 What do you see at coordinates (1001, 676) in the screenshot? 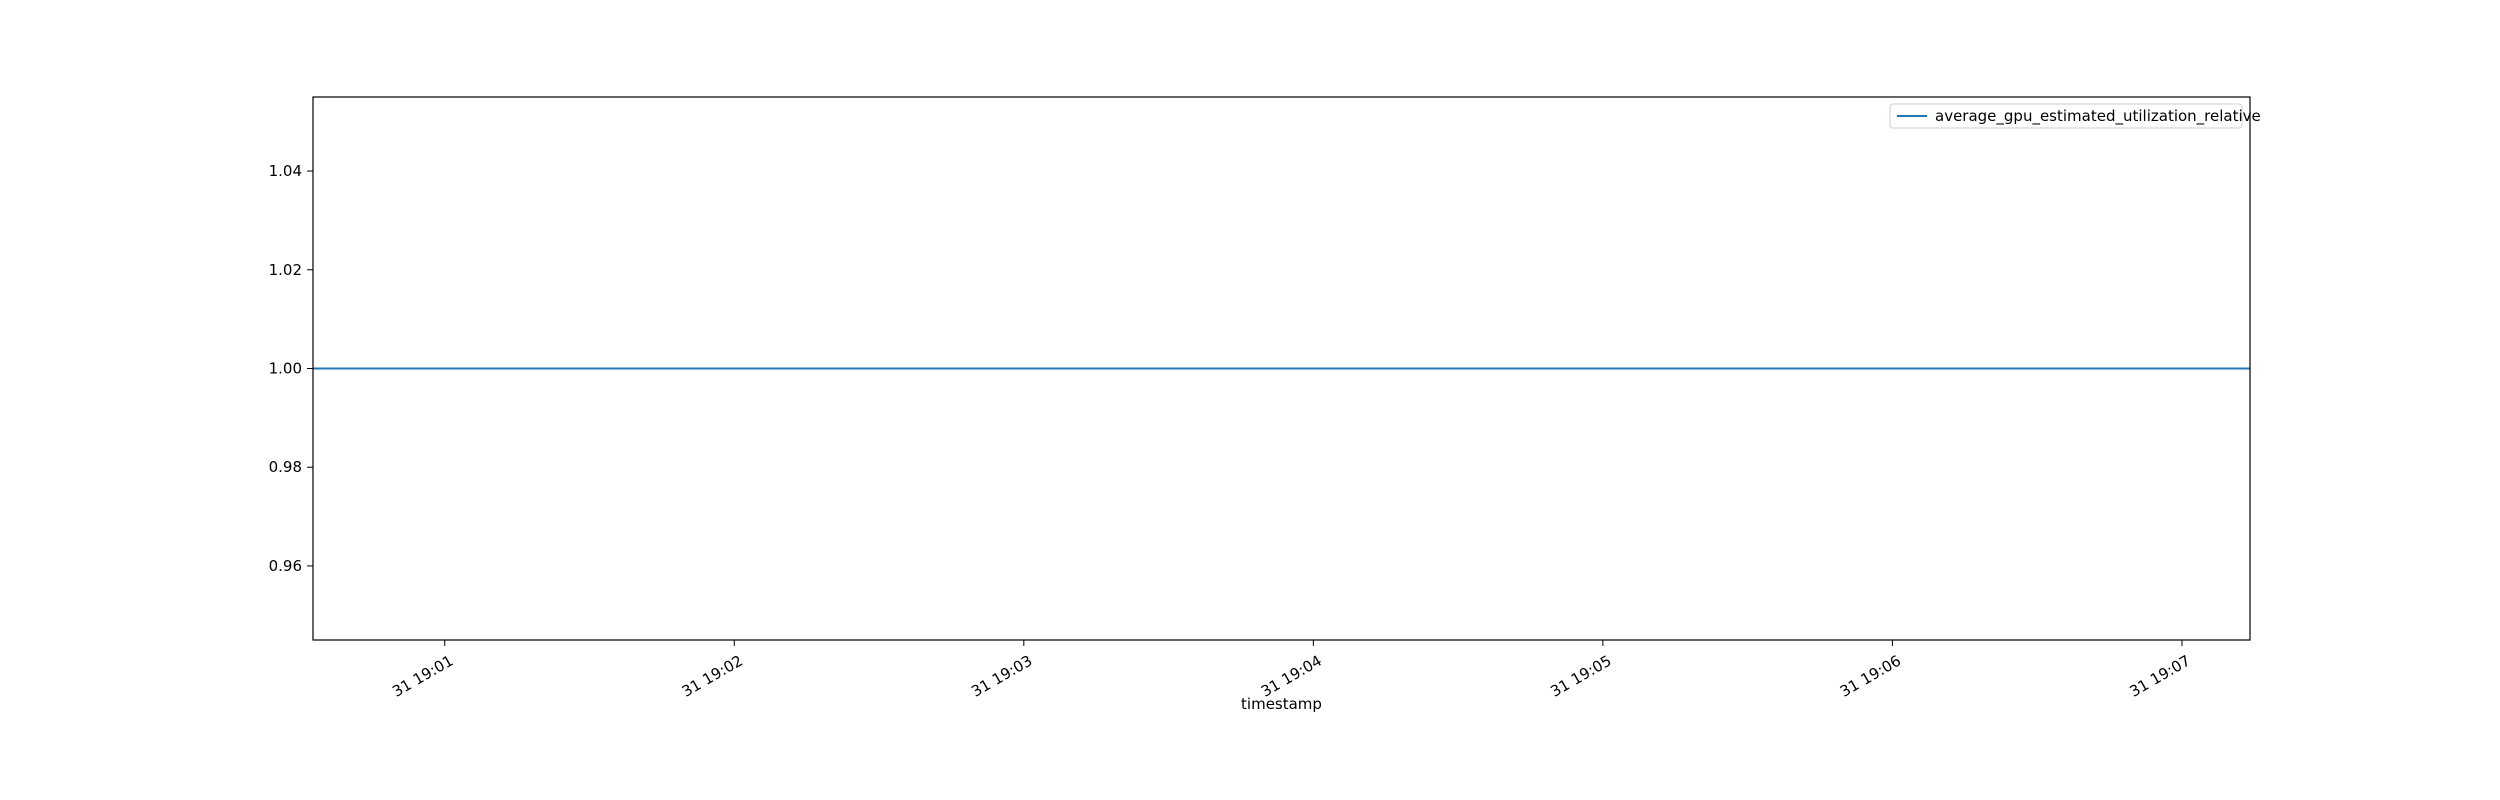
I see `x-tick-label: 31 19:03` at bounding box center [1001, 676].